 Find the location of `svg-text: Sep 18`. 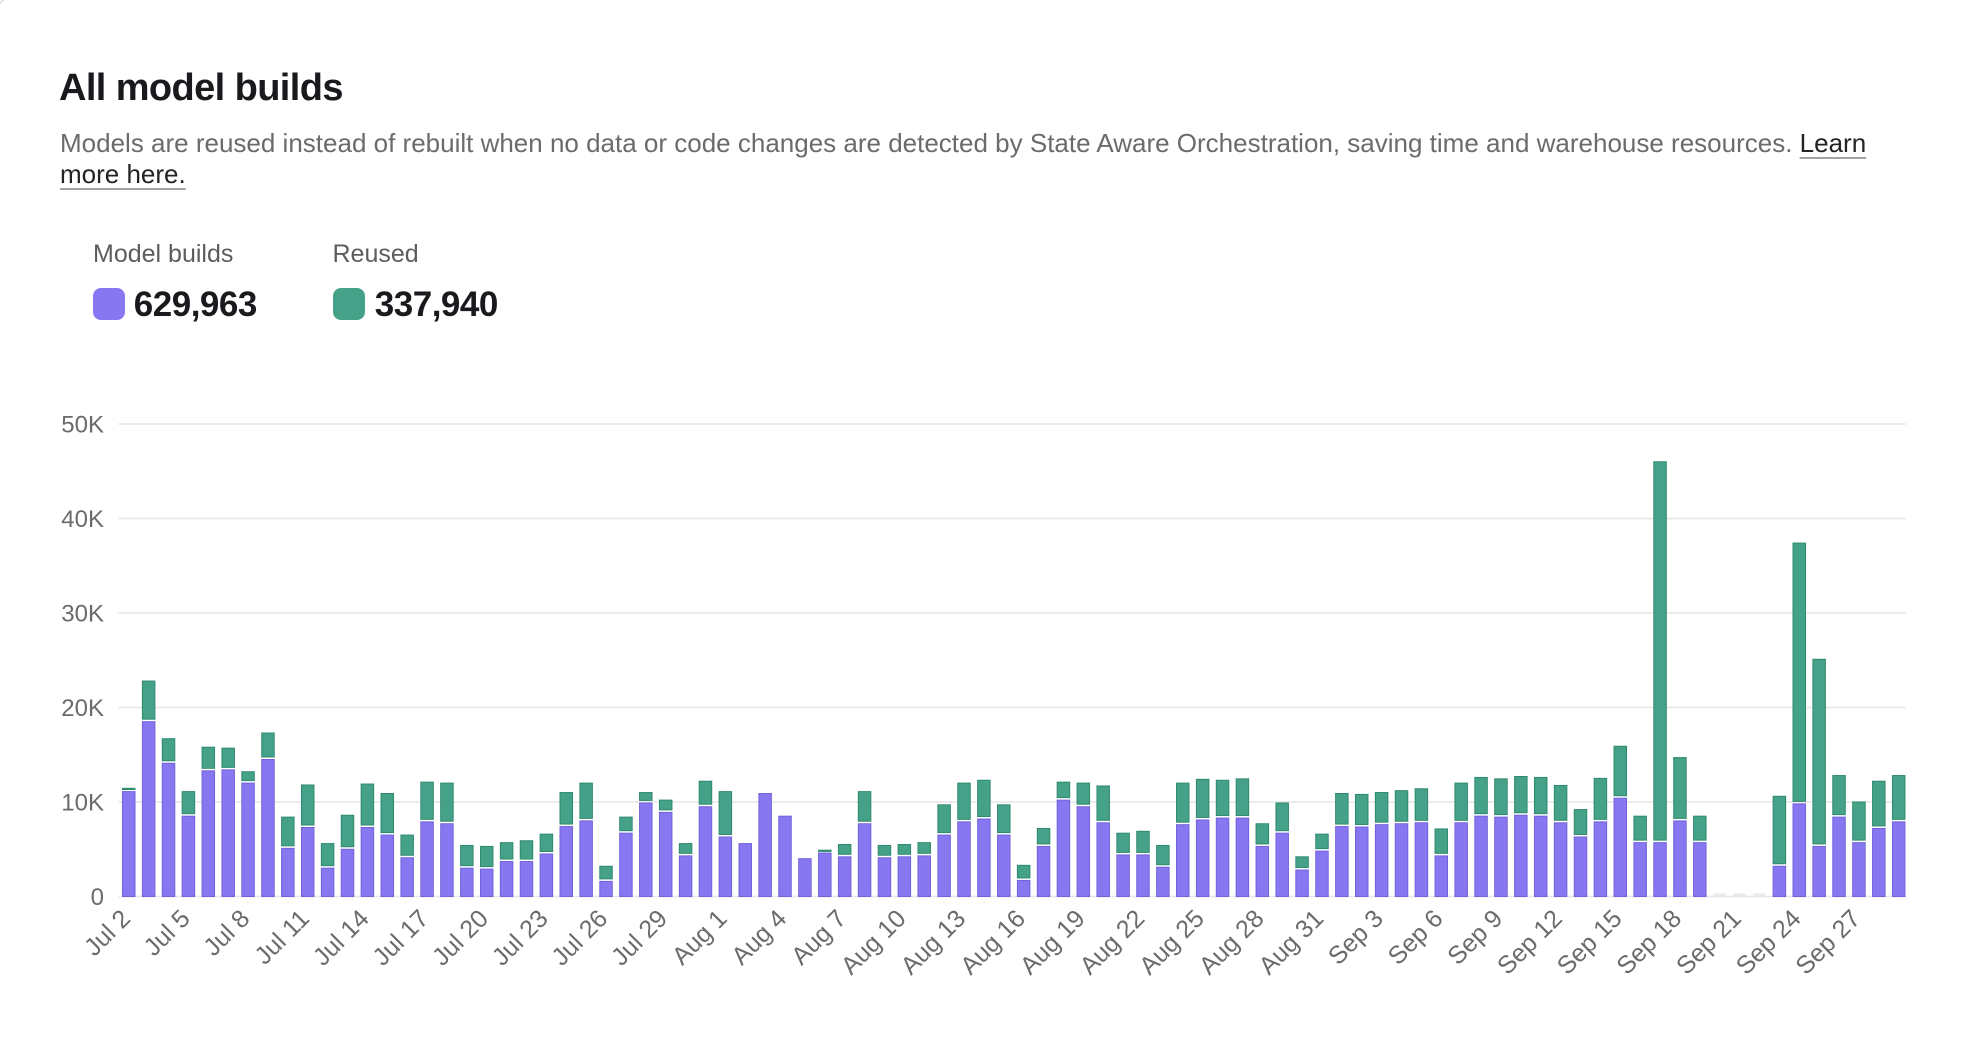

svg-text: Sep 18 is located at coordinates (1649, 942).